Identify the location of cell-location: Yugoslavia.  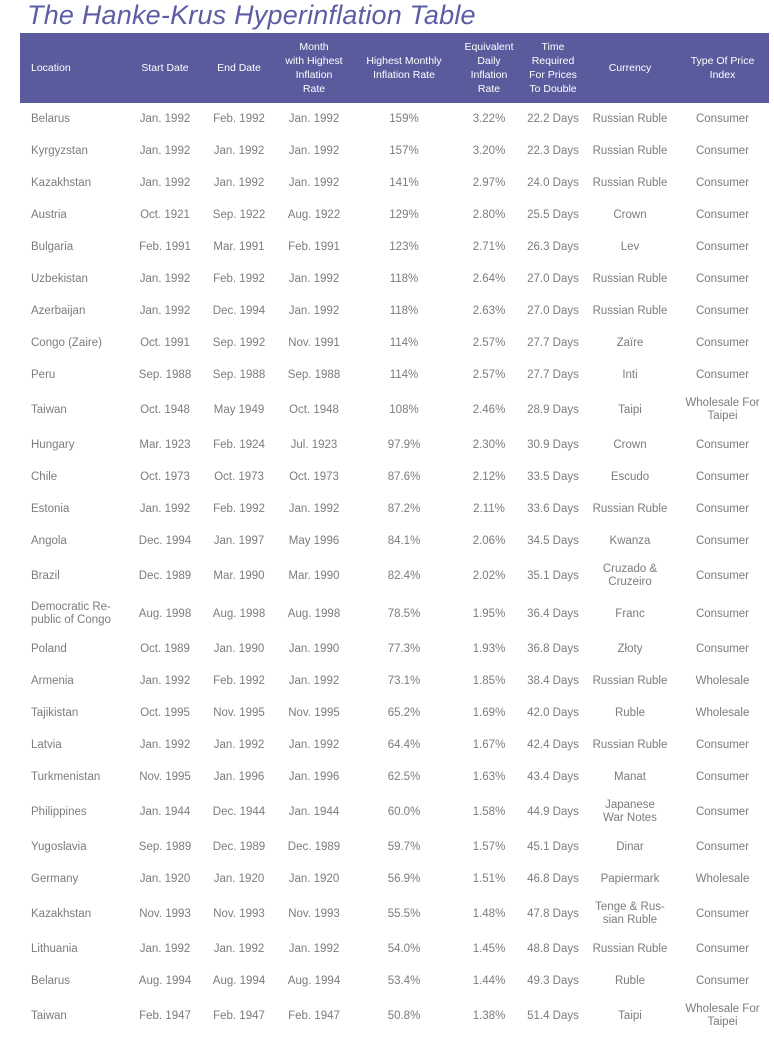
(59, 846).